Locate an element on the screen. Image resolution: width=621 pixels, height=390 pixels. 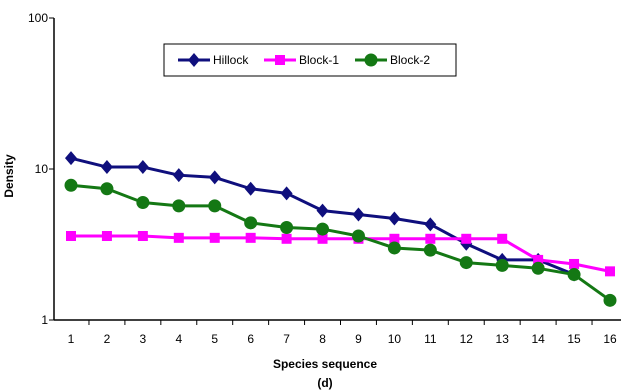
legend-item-block-1: Block-1 is located at coordinates (301, 60).